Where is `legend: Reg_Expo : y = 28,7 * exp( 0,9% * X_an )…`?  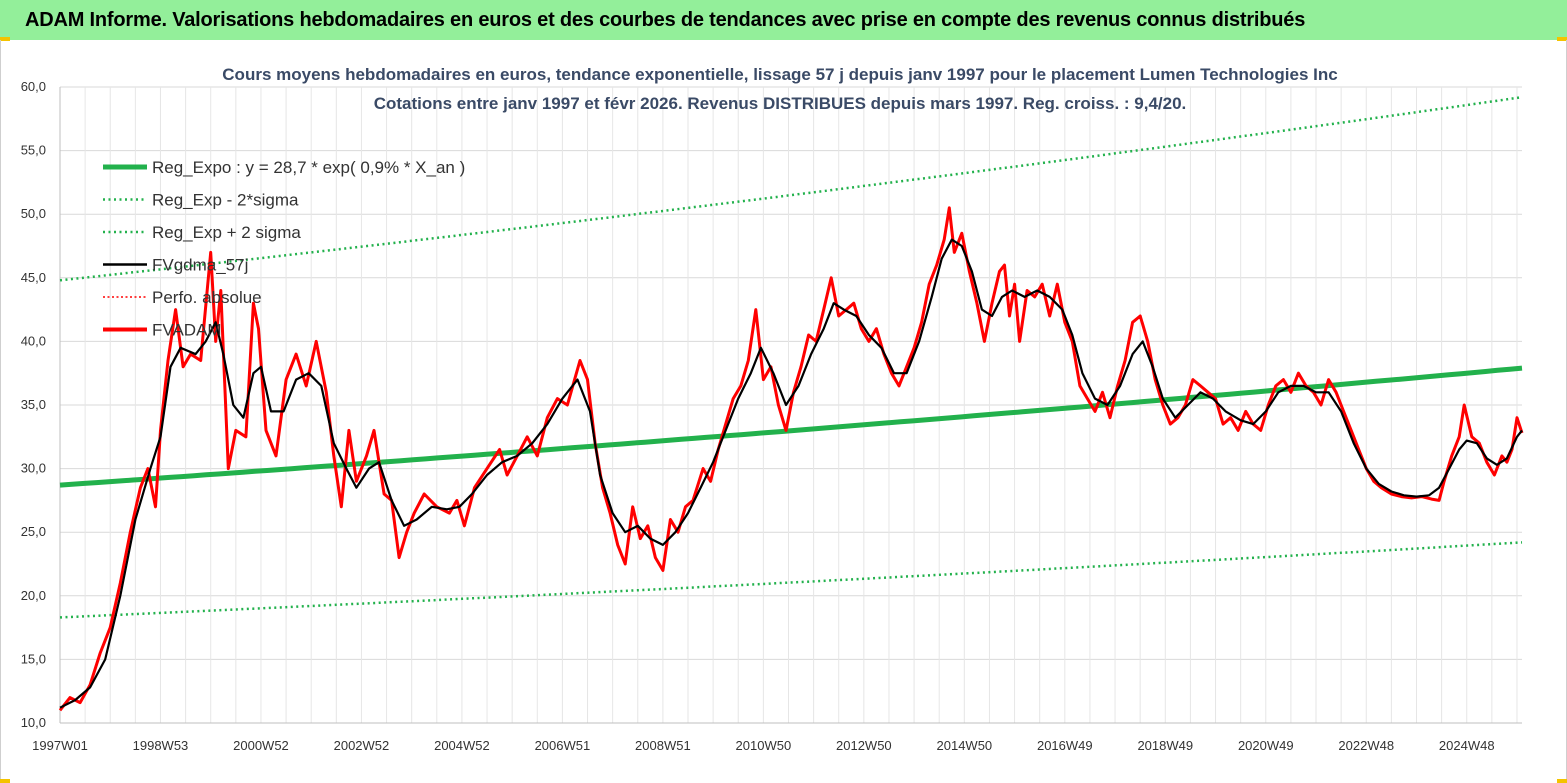
legend: Reg_Expo : y = 28,7 * exp( 0,9% * X_an )… is located at coordinates (284, 249).